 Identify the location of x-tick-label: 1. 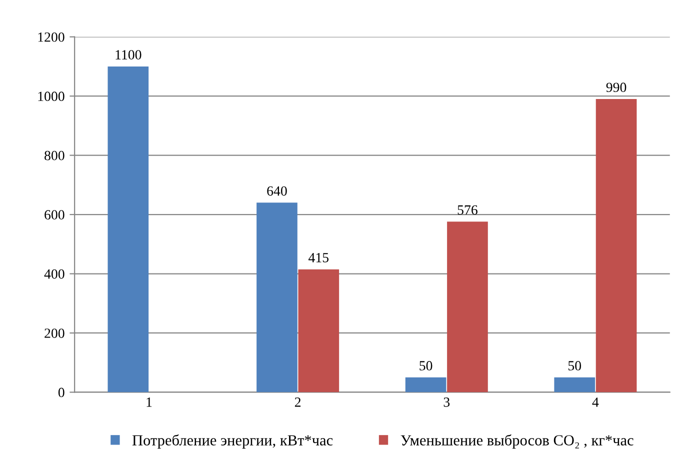
(149, 402).